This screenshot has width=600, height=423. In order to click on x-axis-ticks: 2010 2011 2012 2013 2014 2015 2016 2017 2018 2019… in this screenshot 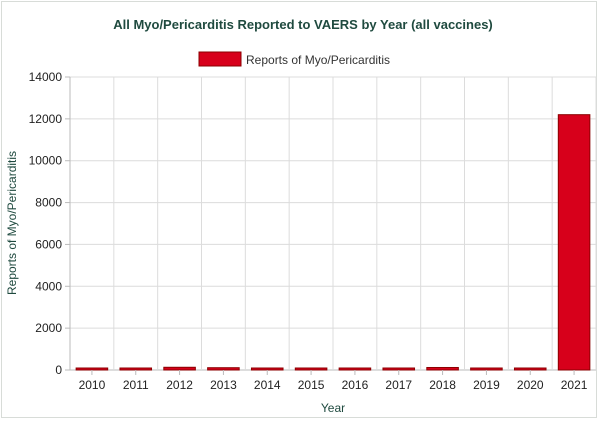, I will do `click(333, 381)`.